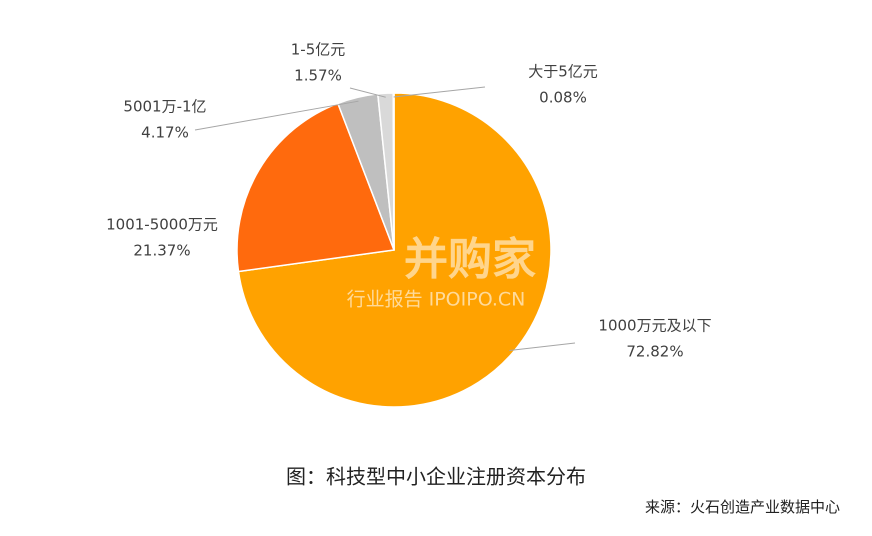  Describe the element at coordinates (563, 72) in the screenshot. I see `slice-label: 大于5亿元` at that location.